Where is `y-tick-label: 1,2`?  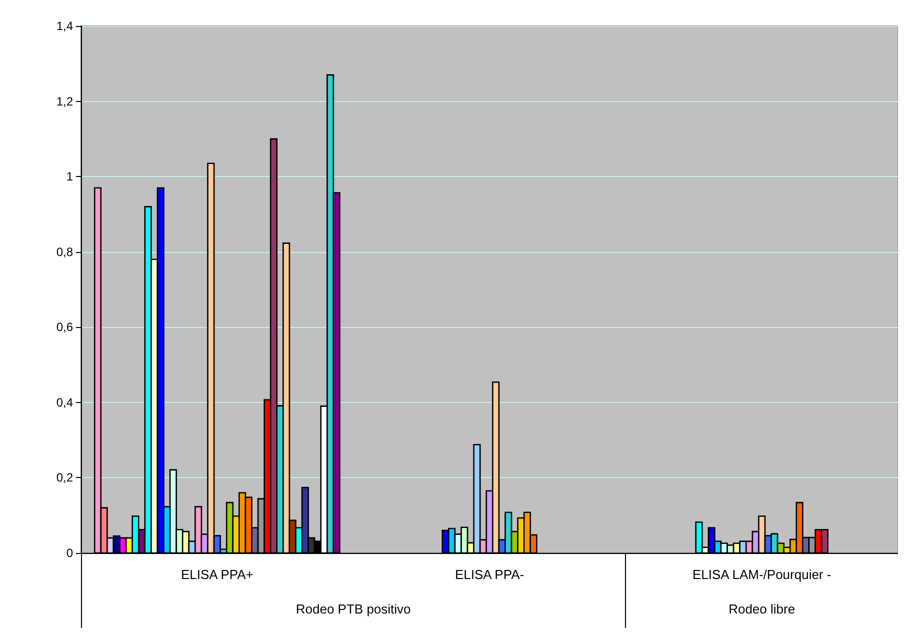
y-tick-label: 1,2 is located at coordinates (65, 101).